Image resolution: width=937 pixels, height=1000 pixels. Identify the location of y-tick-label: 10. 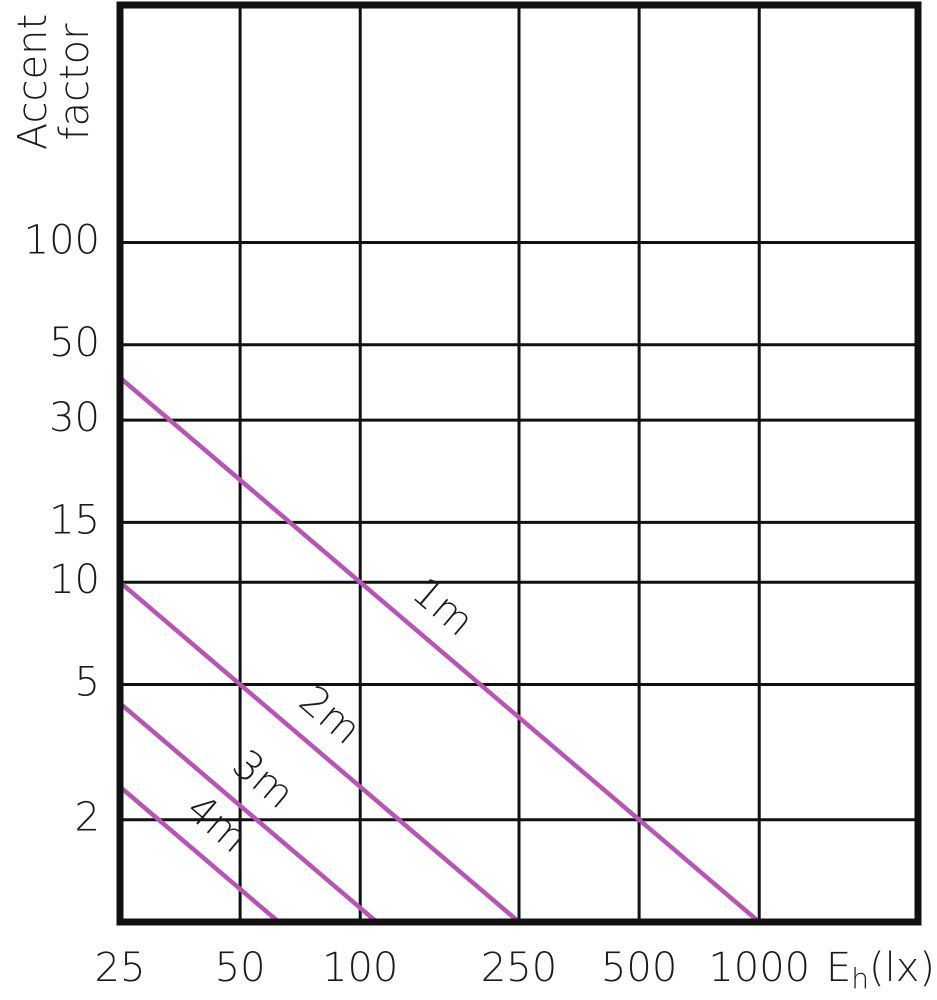
(74, 580).